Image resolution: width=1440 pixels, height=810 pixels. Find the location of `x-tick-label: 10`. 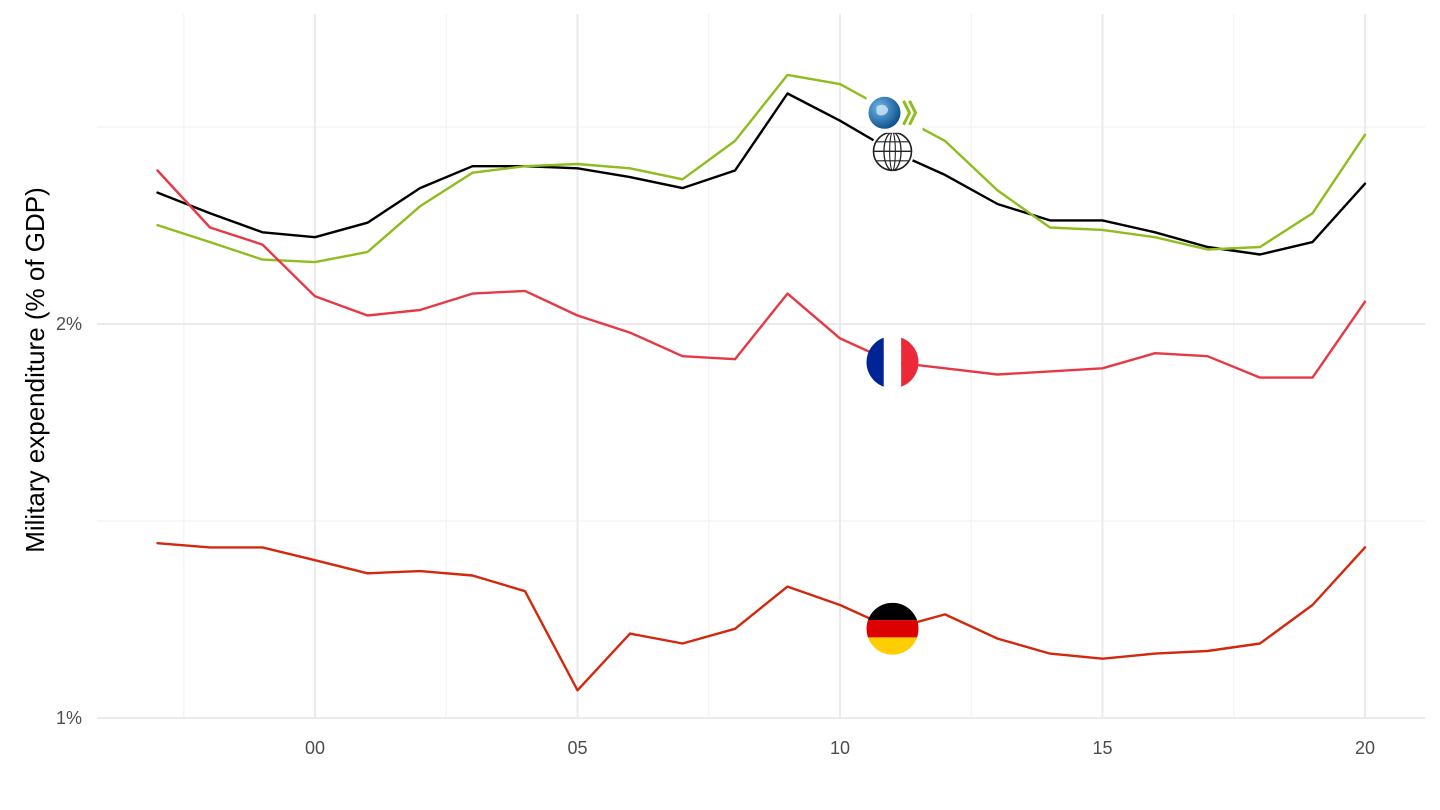

x-tick-label: 10 is located at coordinates (840, 748).